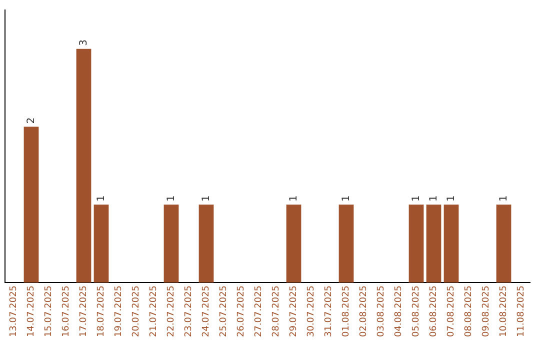 The width and height of the screenshot is (540, 340). What do you see at coordinates (207, 311) in the screenshot?
I see `x-tick-label: 24.07.2025` at bounding box center [207, 311].